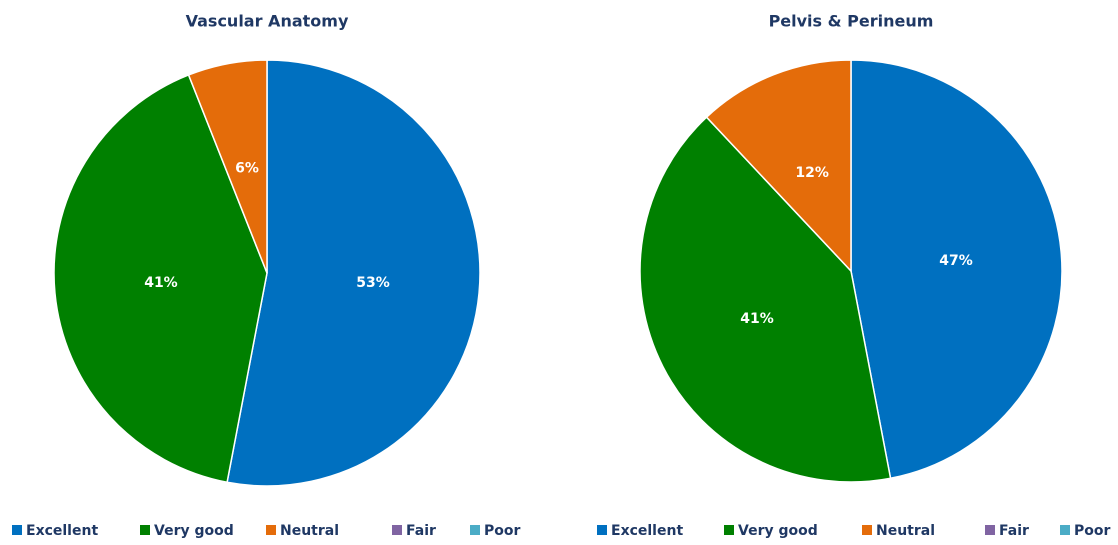  I want to click on chart-title: Vascular Anatomy, so click(267, 21).